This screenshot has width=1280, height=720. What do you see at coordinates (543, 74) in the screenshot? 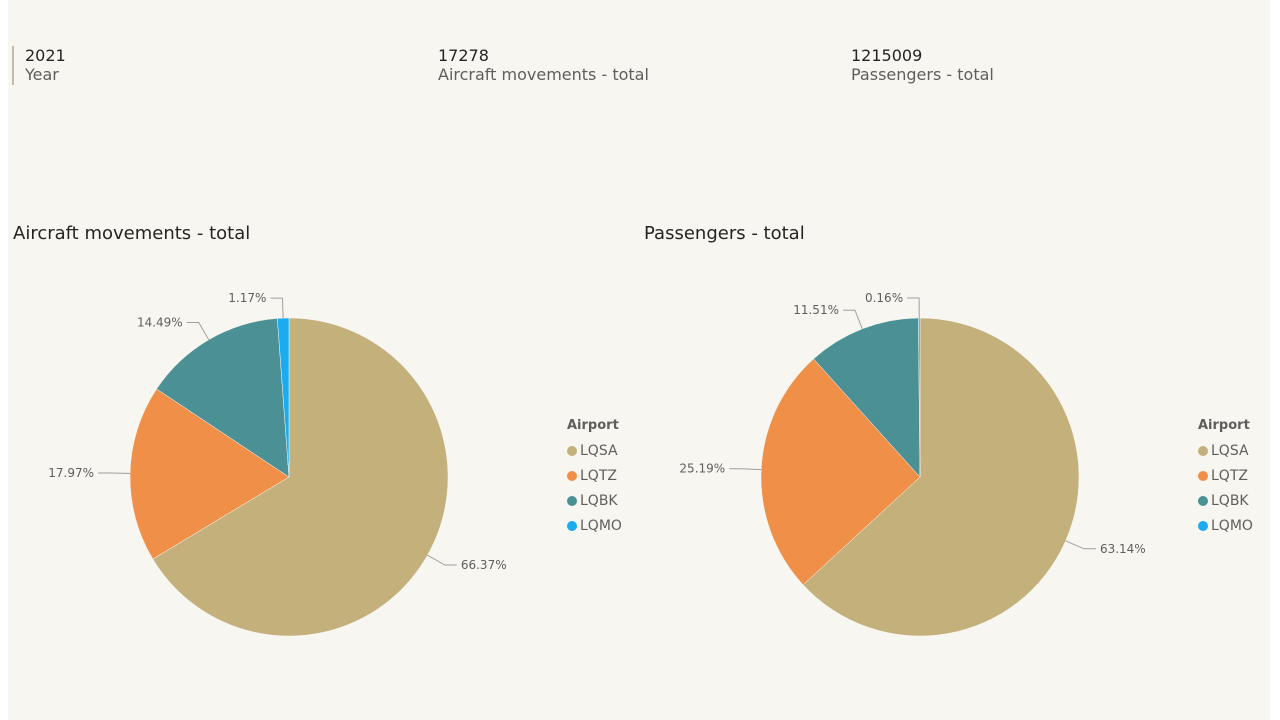
I see `kpi-aircraft-label: Aircraft movements - total` at bounding box center [543, 74].